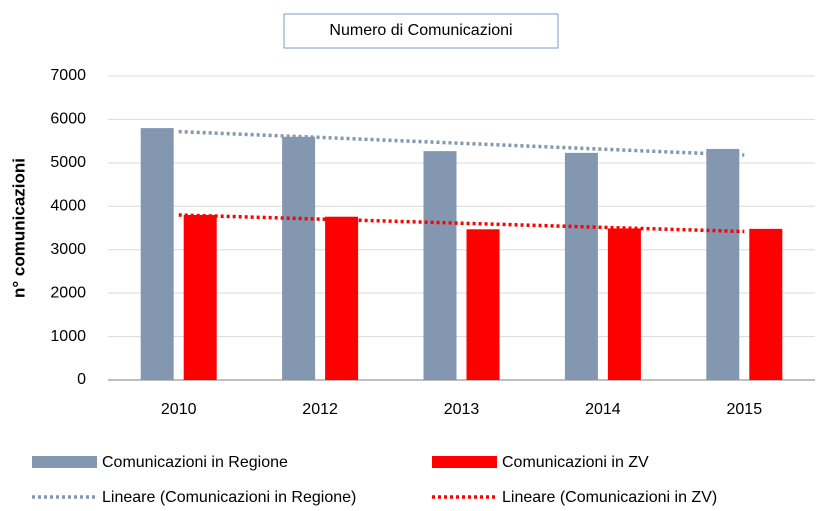 The width and height of the screenshot is (831, 511). What do you see at coordinates (195, 462) in the screenshot?
I see `legend-label: Comunicazioni in Regione` at bounding box center [195, 462].